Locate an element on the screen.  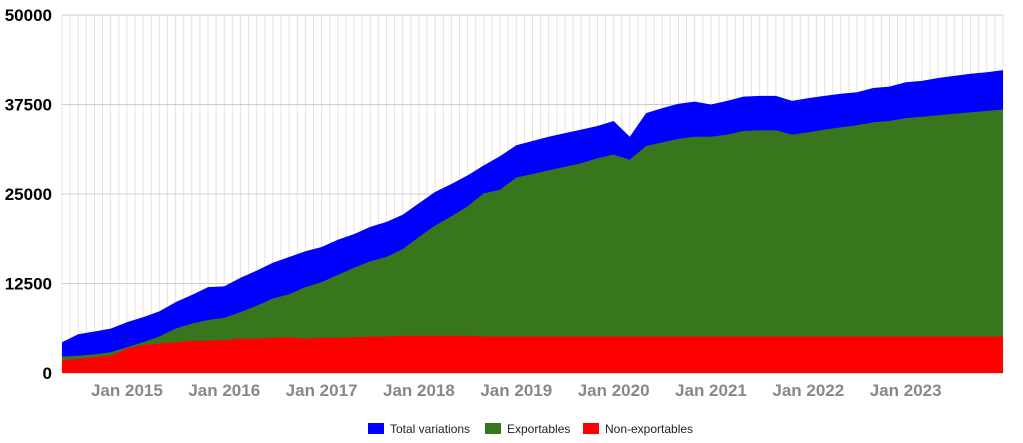
x-tick-label: Jan 2021 is located at coordinates (711, 390).